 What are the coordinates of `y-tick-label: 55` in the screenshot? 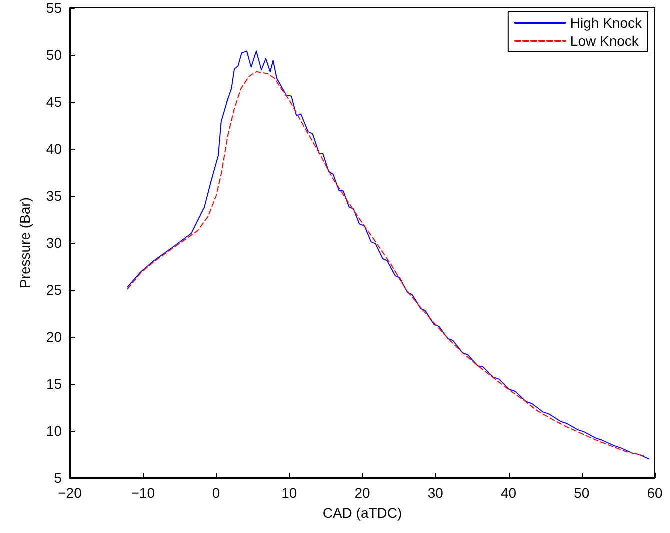 It's located at (54, 8).